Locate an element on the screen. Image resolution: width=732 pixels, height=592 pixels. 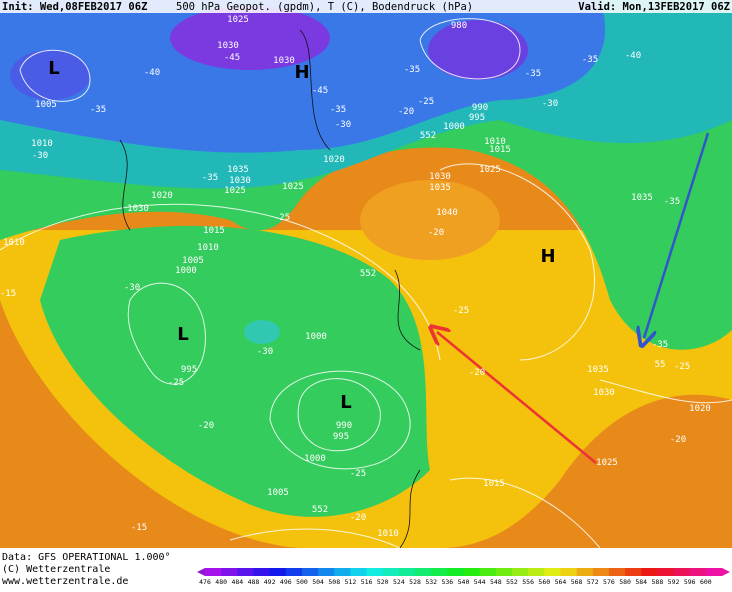
contour-label: 990 is located at coordinates (344, 426).